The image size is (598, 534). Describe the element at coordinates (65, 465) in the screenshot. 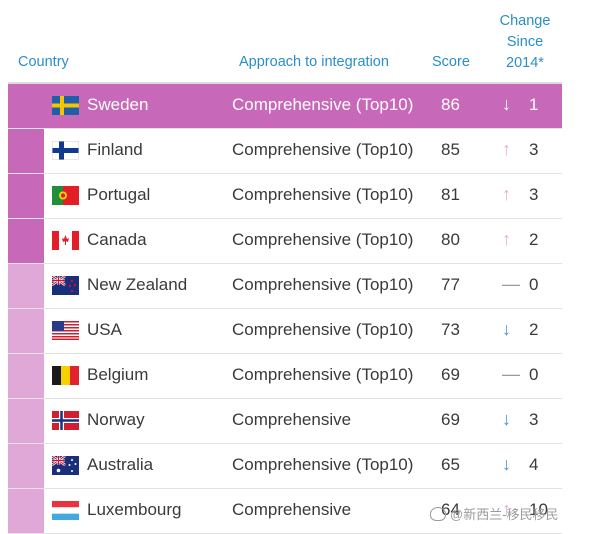

I see `australia-flag-icon` at that location.